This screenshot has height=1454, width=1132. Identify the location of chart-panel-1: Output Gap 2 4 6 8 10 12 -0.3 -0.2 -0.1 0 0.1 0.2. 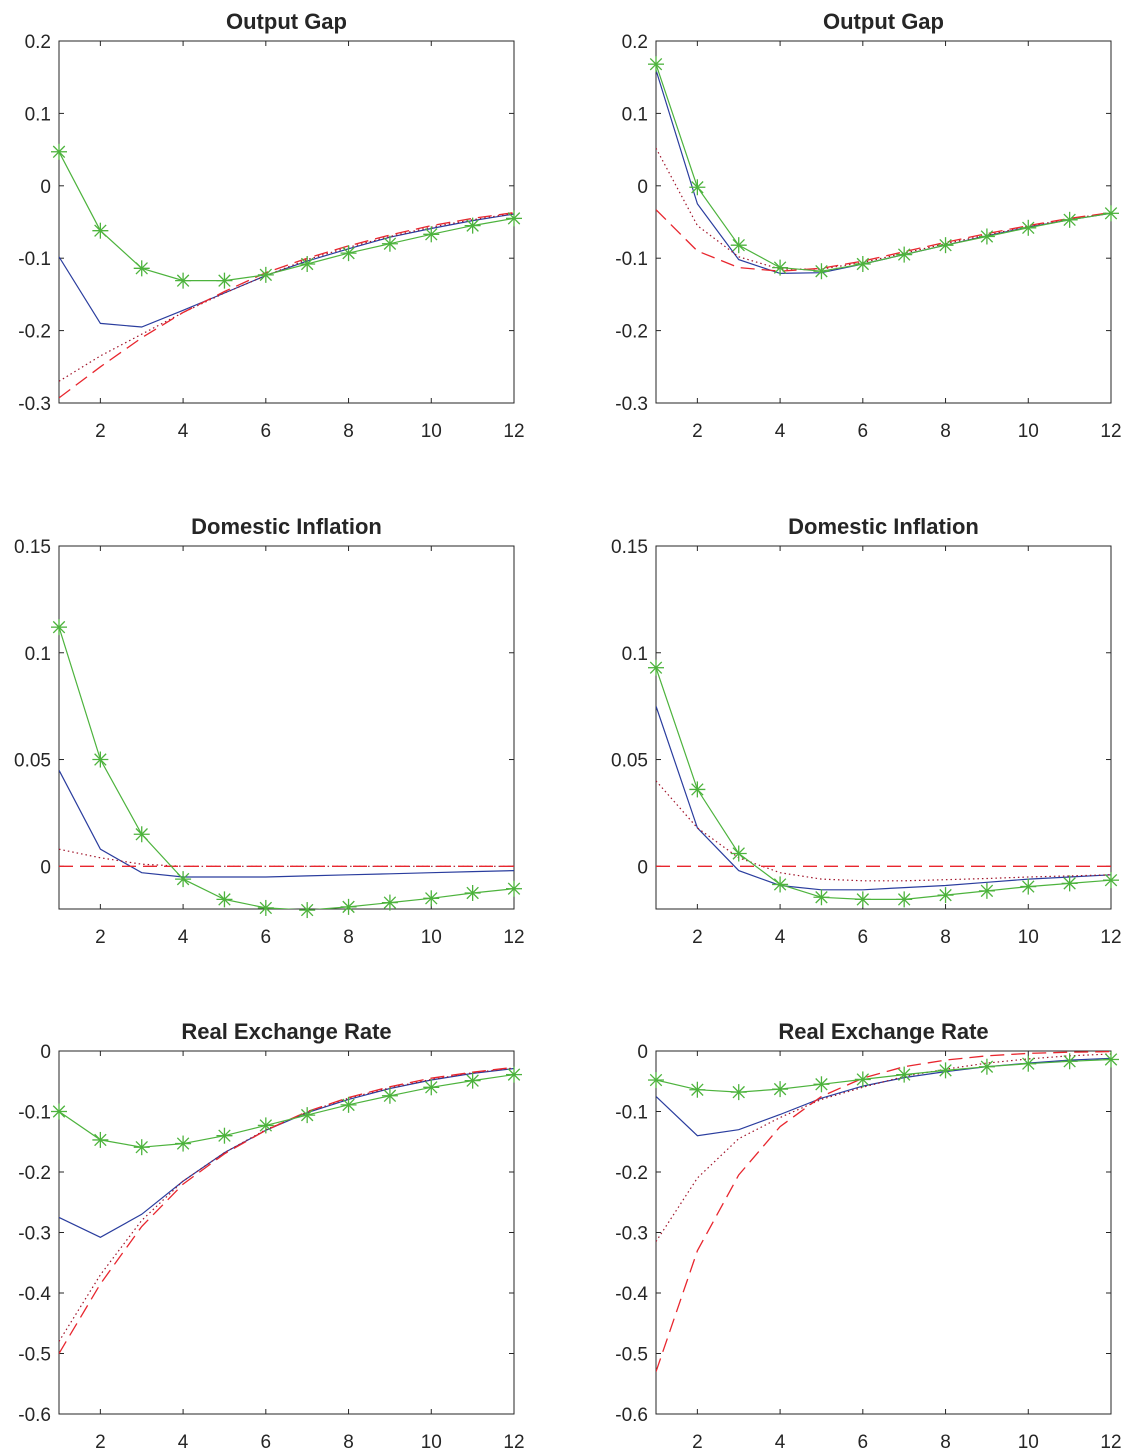
(271, 225).